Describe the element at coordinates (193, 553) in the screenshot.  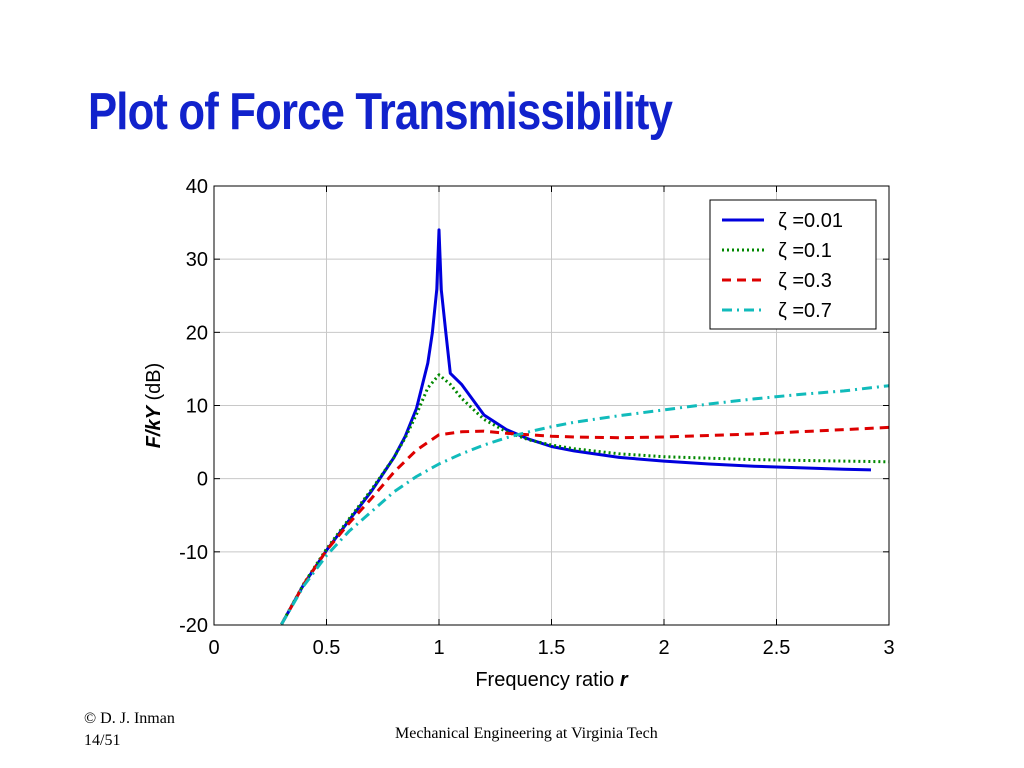
I see `y-tick-label: -10` at that location.